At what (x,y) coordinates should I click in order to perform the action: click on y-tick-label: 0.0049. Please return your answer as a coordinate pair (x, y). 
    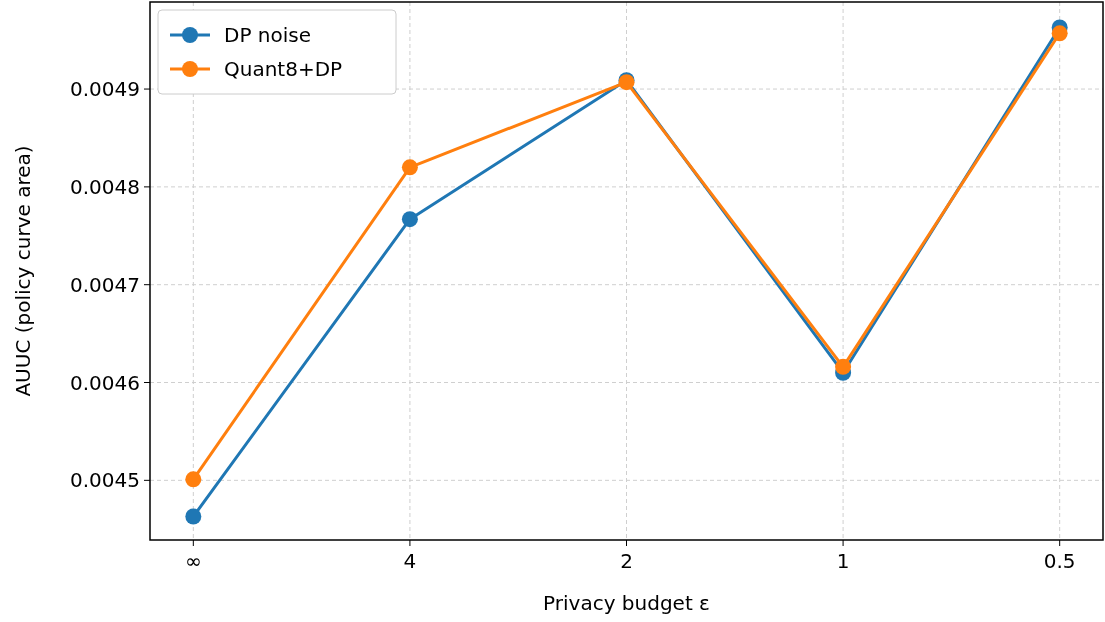
    Looking at the image, I should click on (105, 89).